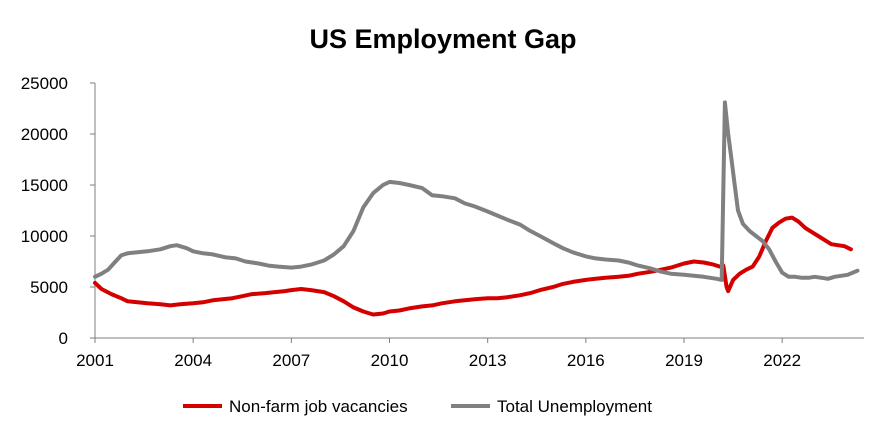  What do you see at coordinates (318, 406) in the screenshot?
I see `legend-label-job-vacancies: Non-farm job vacancies` at bounding box center [318, 406].